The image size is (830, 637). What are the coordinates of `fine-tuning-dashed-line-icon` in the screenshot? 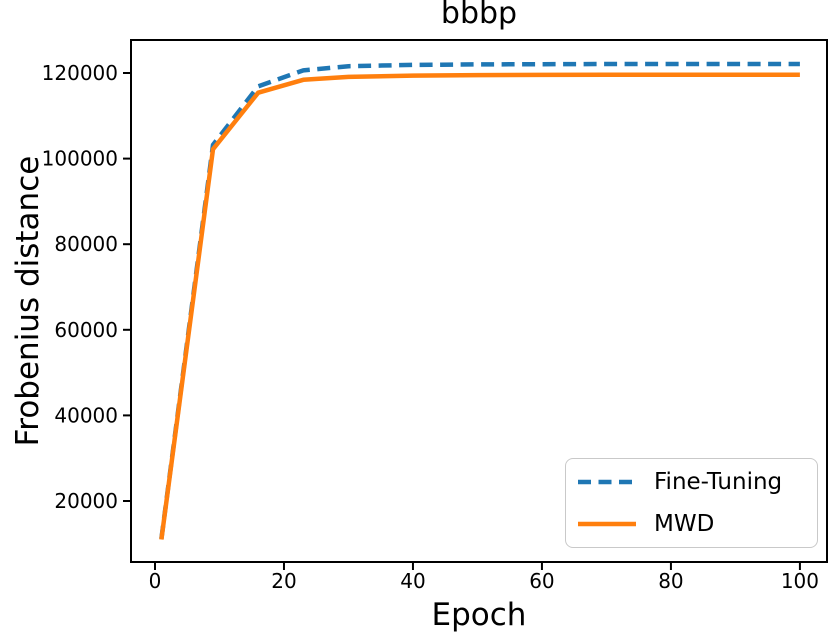 It's located at (607, 482).